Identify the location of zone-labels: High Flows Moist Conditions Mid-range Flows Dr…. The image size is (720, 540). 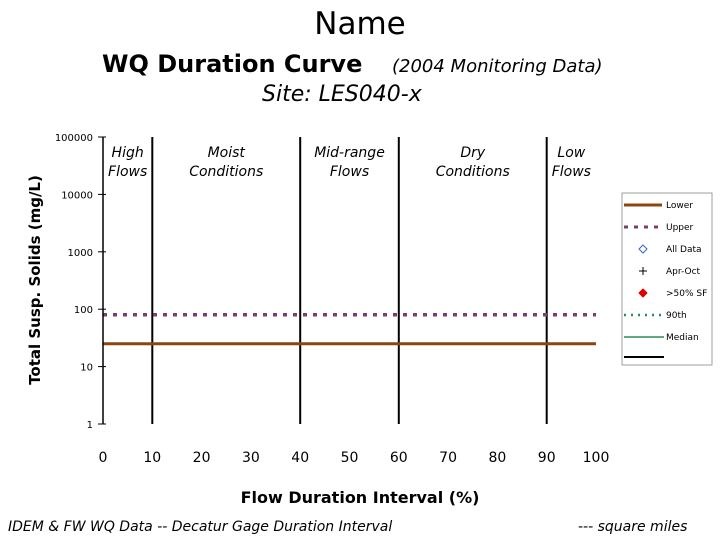
(349, 162).